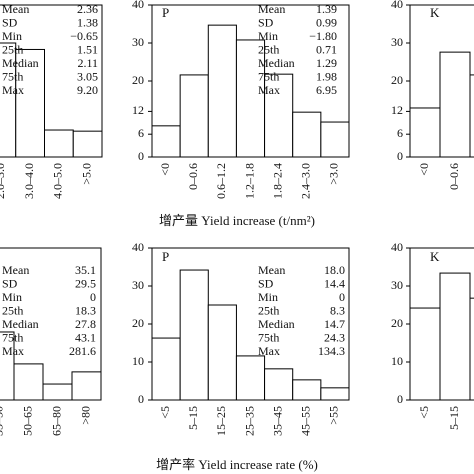 The width and height of the screenshot is (474, 474). What do you see at coordinates (221, 181) in the screenshot?
I see `x-tick-label: 0.6–1.2` at bounding box center [221, 181].